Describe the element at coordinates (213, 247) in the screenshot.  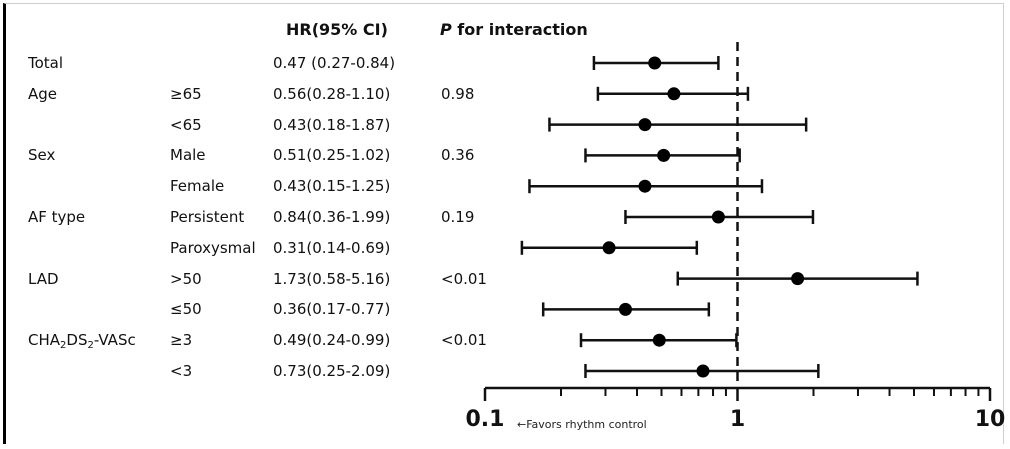
I see `row-subgroup-label: Paroxysmal` at that location.